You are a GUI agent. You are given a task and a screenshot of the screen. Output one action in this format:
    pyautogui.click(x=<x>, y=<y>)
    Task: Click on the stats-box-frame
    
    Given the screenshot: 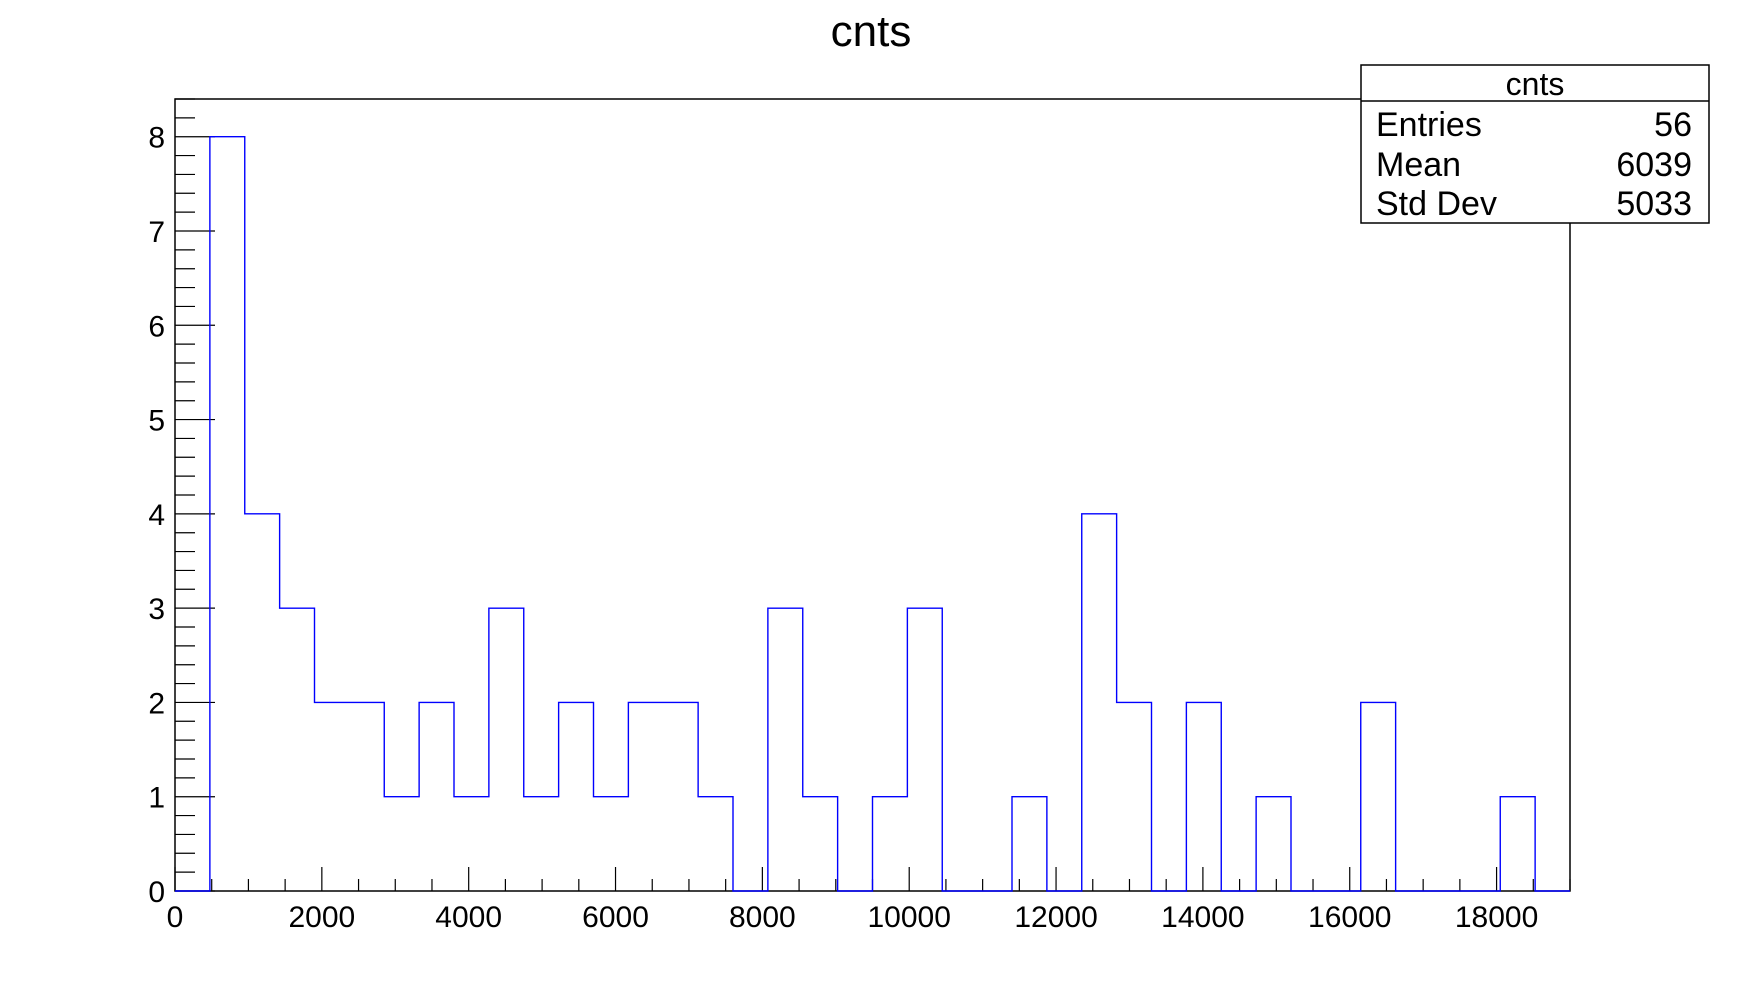 What is the action you would take?
    pyautogui.click(x=1535, y=144)
    